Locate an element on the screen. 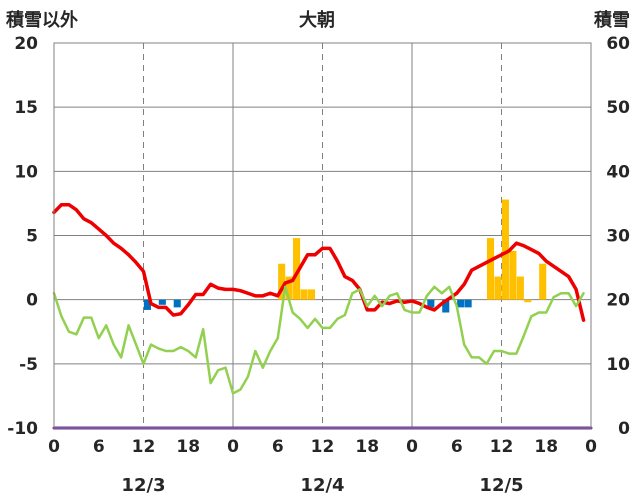 This screenshot has height=501, width=636. y-left-tick-label: -10 is located at coordinates (22, 429).